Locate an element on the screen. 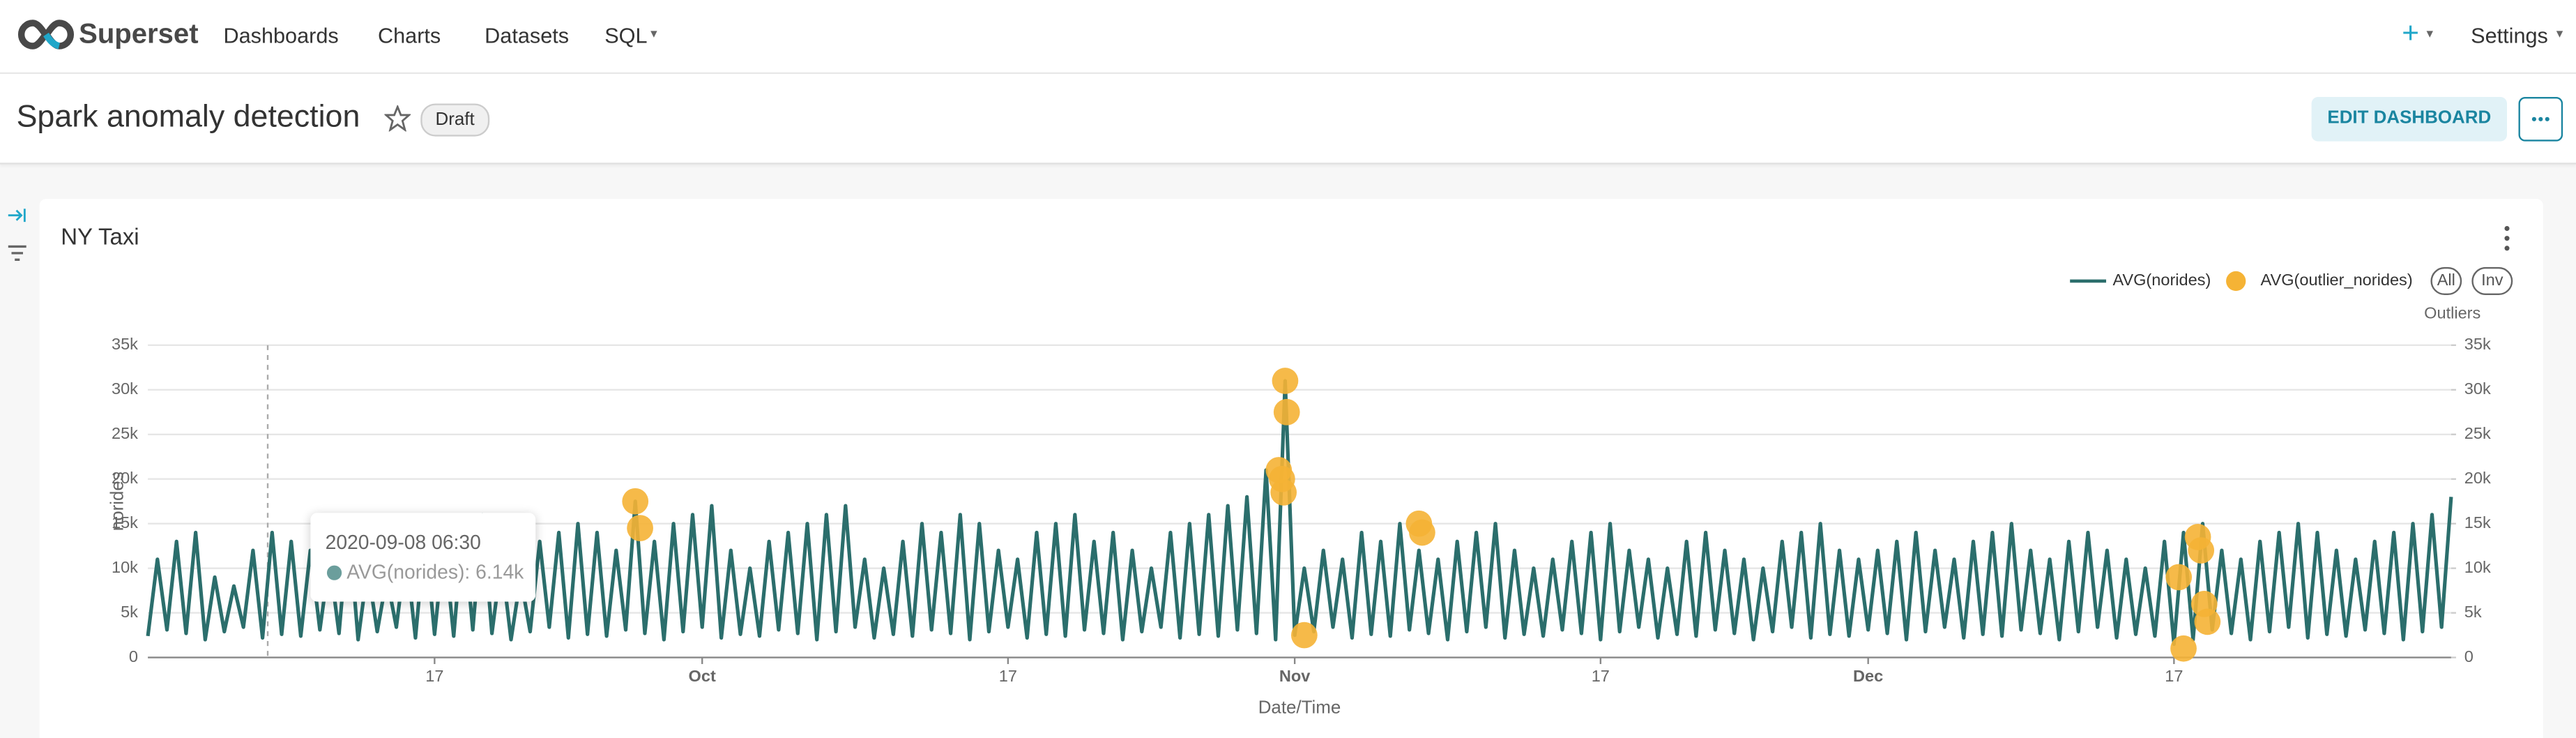 The height and width of the screenshot is (738, 2576). x-tick-label: Dec is located at coordinates (1868, 676).